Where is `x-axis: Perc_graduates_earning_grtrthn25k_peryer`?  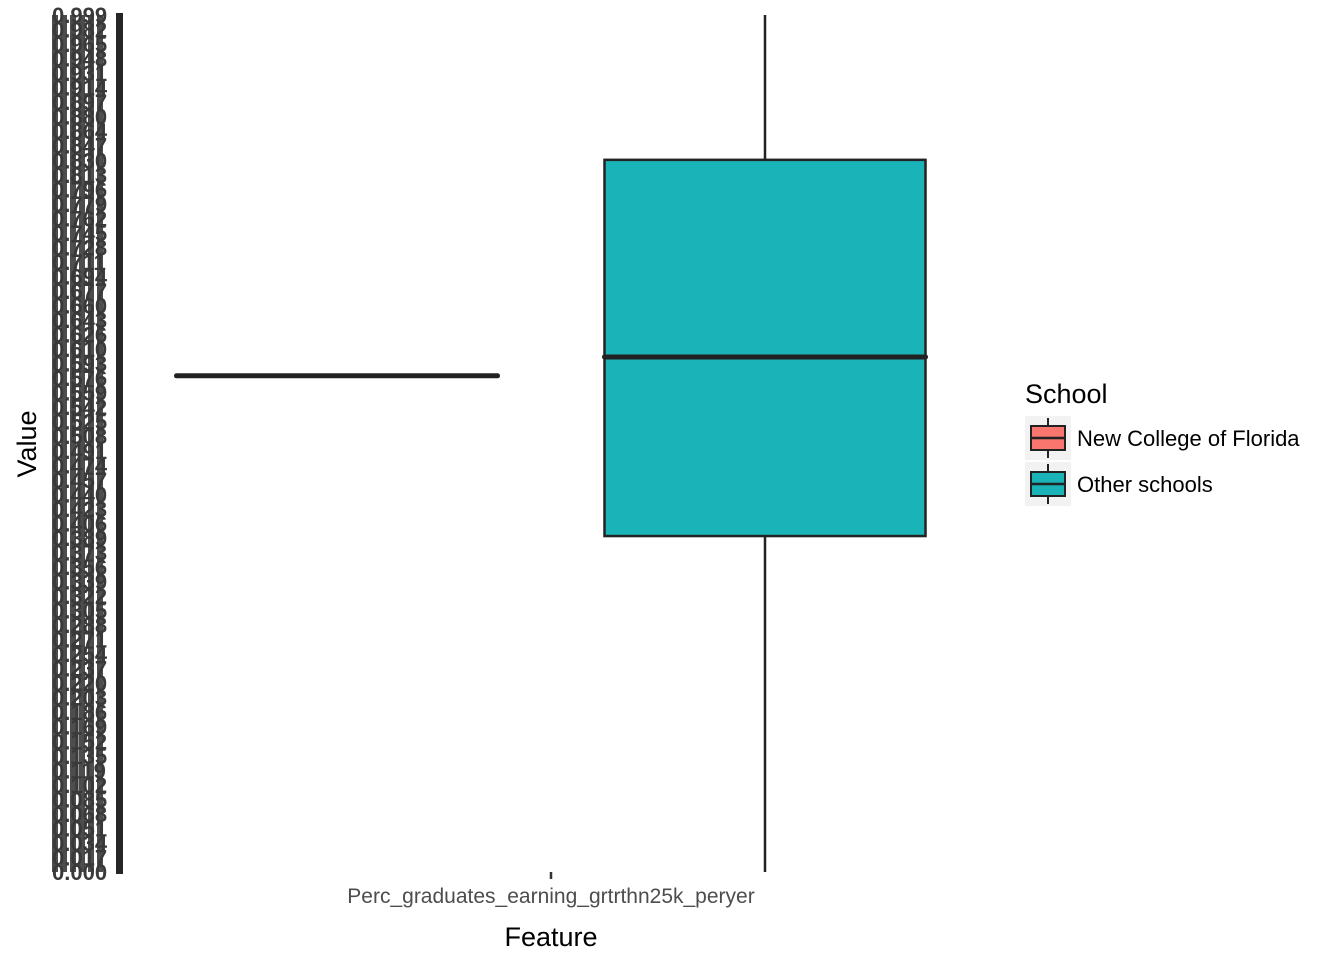 x-axis: Perc_graduates_earning_grtrthn25k_peryer is located at coordinates (551, 890).